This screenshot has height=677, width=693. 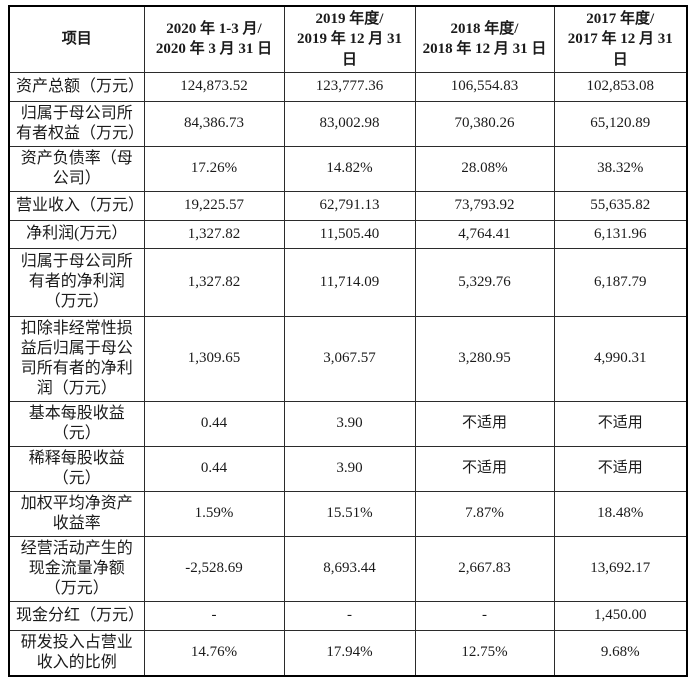 What do you see at coordinates (214, 568) in the screenshot?
I see `cell-value: -2,528.69` at bounding box center [214, 568].